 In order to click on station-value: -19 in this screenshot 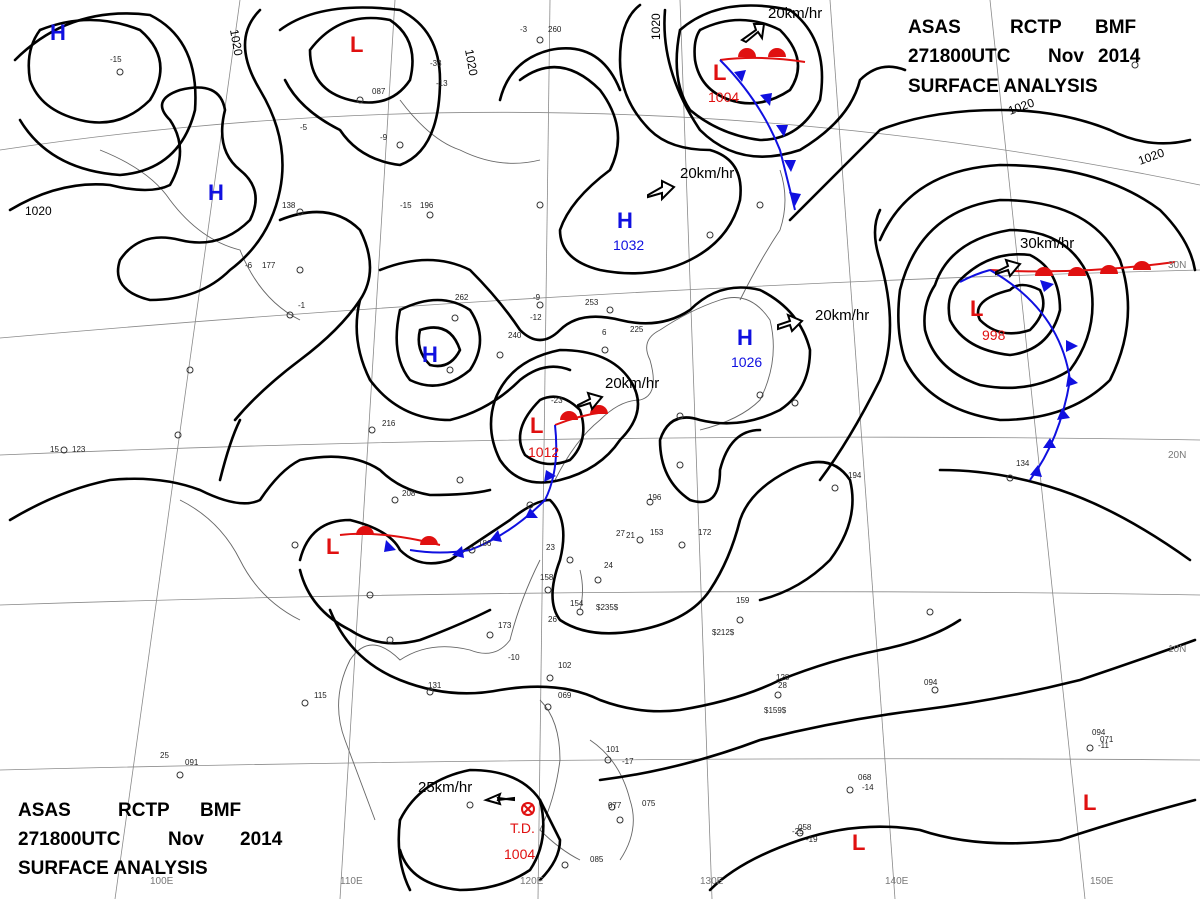, I will do `click(812, 839)`.